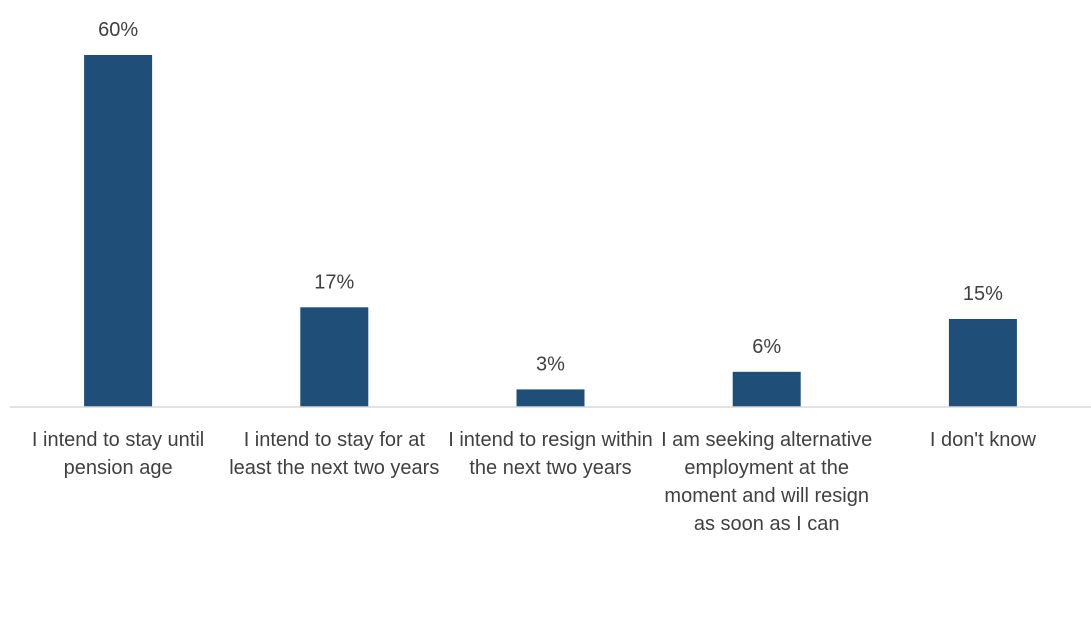 Image resolution: width=1091 pixels, height=617 pixels. I want to click on bar-value-label-1: 60%, so click(118, 30).